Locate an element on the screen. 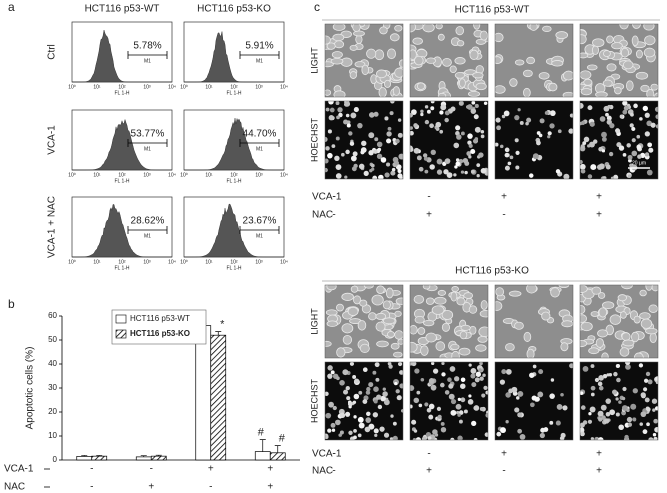 This screenshot has width=667, height=493. treatment-name: VCA-1 is located at coordinates (327, 454).